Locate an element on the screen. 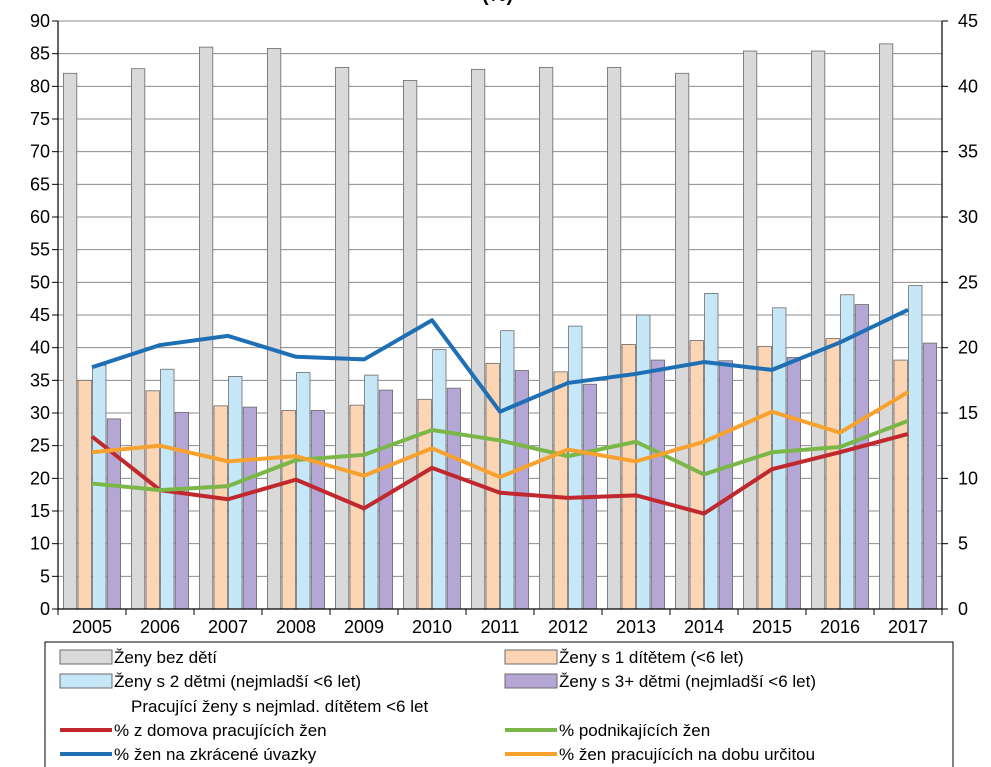 The height and width of the screenshot is (767, 991). x-tick-label: 2006 is located at coordinates (160, 627).